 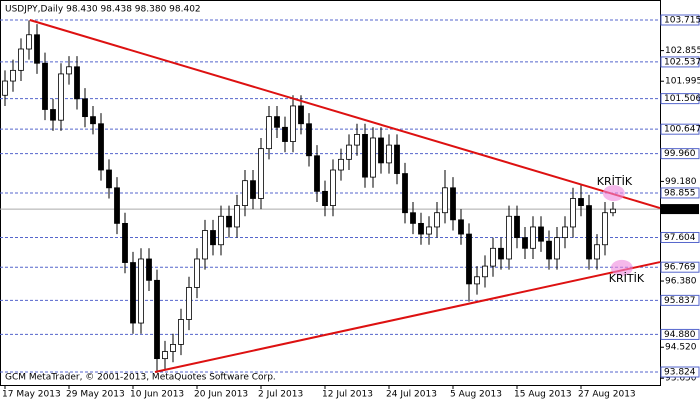 I want to click on x-tick-label: 29 May 2013, so click(x=95, y=395).